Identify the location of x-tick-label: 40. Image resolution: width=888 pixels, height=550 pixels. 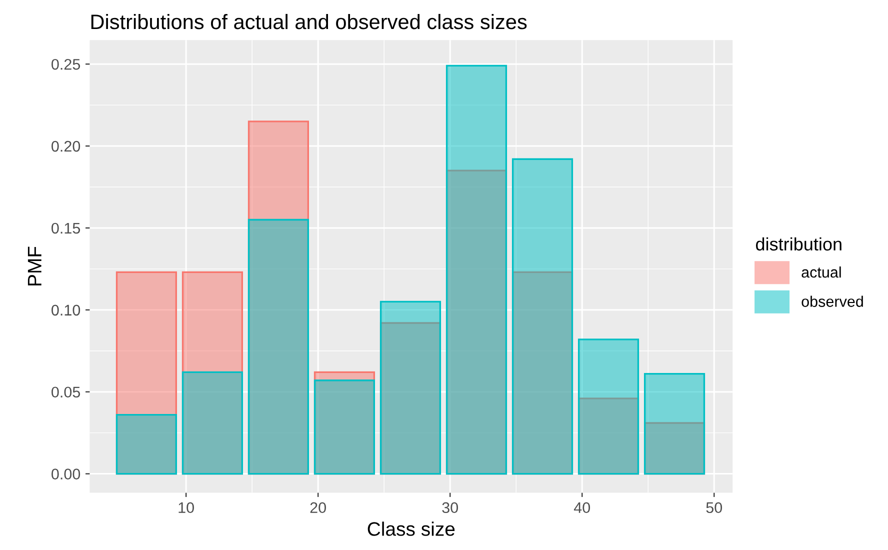
(582, 508).